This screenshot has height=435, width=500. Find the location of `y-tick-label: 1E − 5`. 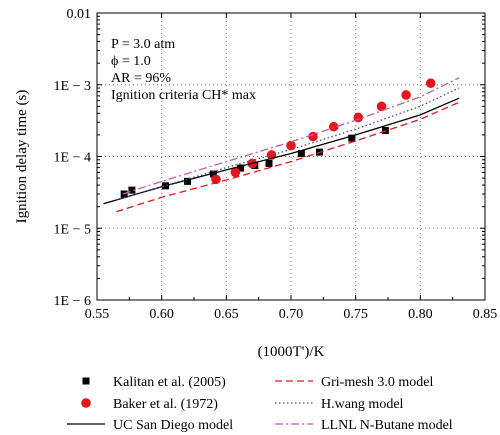

y-tick-label: 1E − 5 is located at coordinates (72, 229).